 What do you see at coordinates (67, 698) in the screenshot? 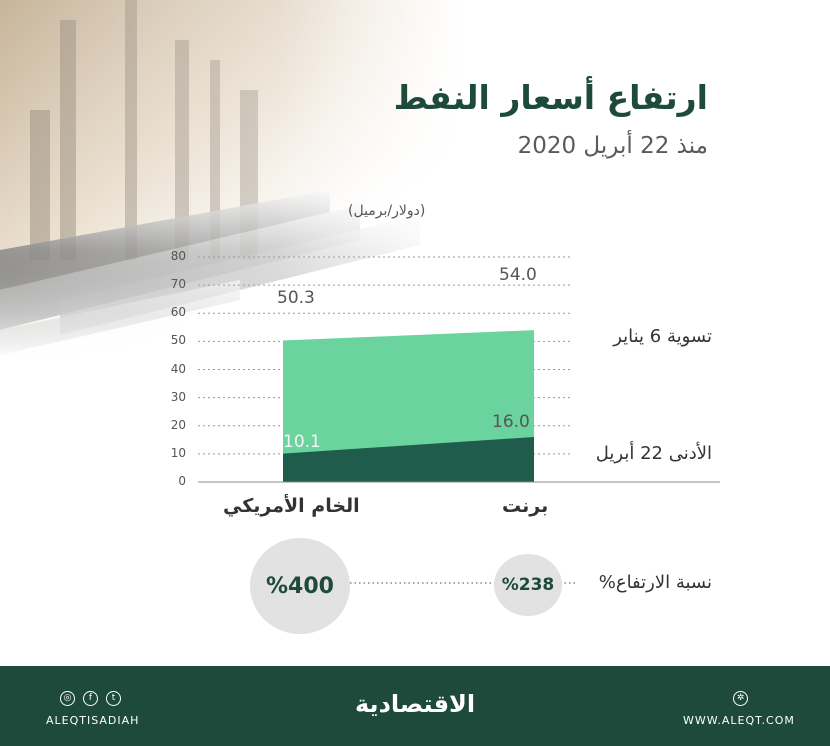
I see `instagram-icon: ◎` at bounding box center [67, 698].